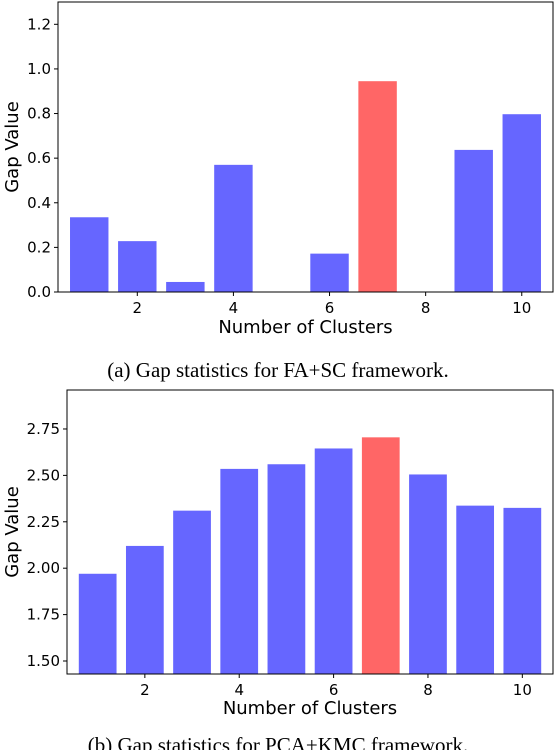  What do you see at coordinates (39, 24) in the screenshot?
I see `y-tick-label: 1.2` at bounding box center [39, 24].